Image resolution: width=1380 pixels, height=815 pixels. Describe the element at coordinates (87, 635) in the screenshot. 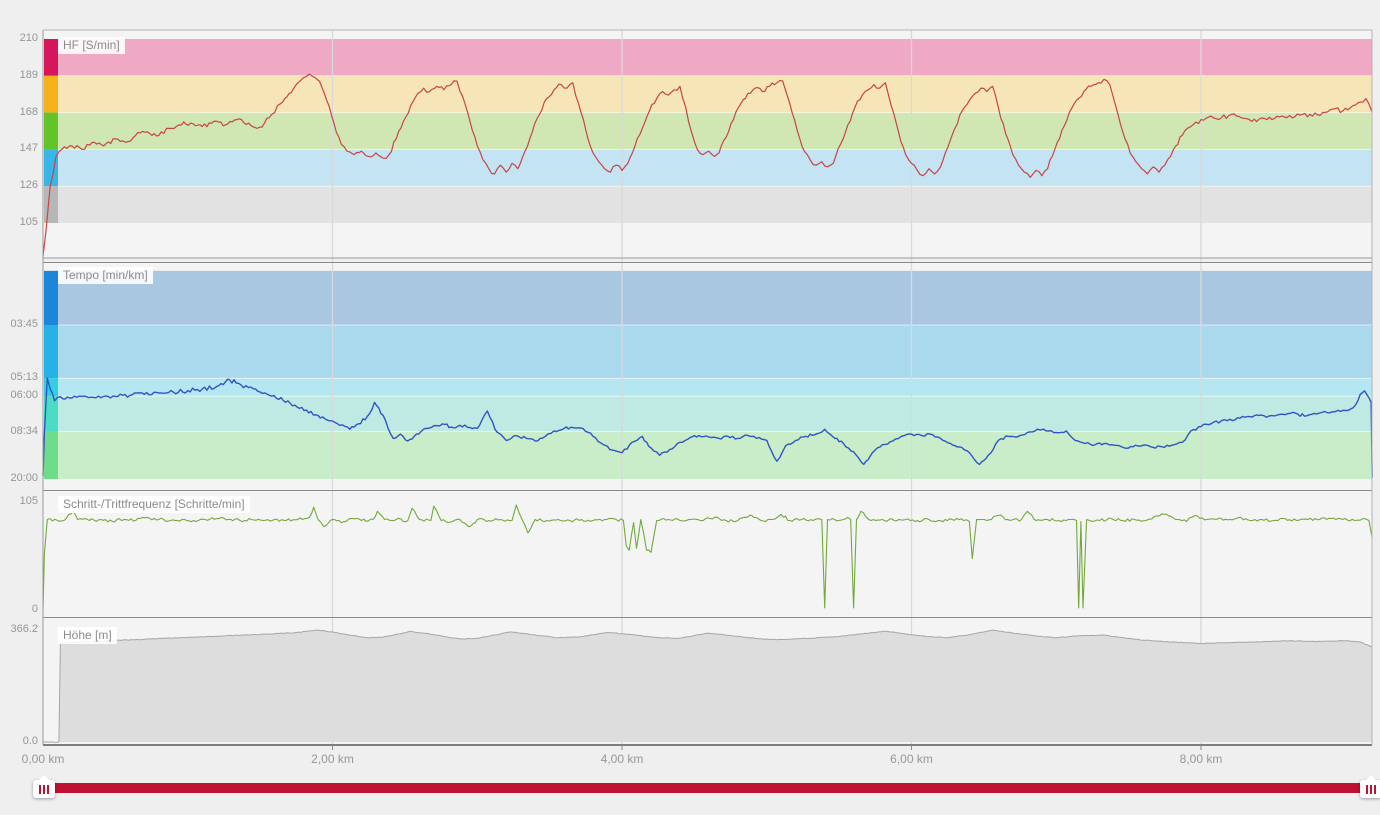

I see `elevation-chart-title: Höhe [m]` at that location.